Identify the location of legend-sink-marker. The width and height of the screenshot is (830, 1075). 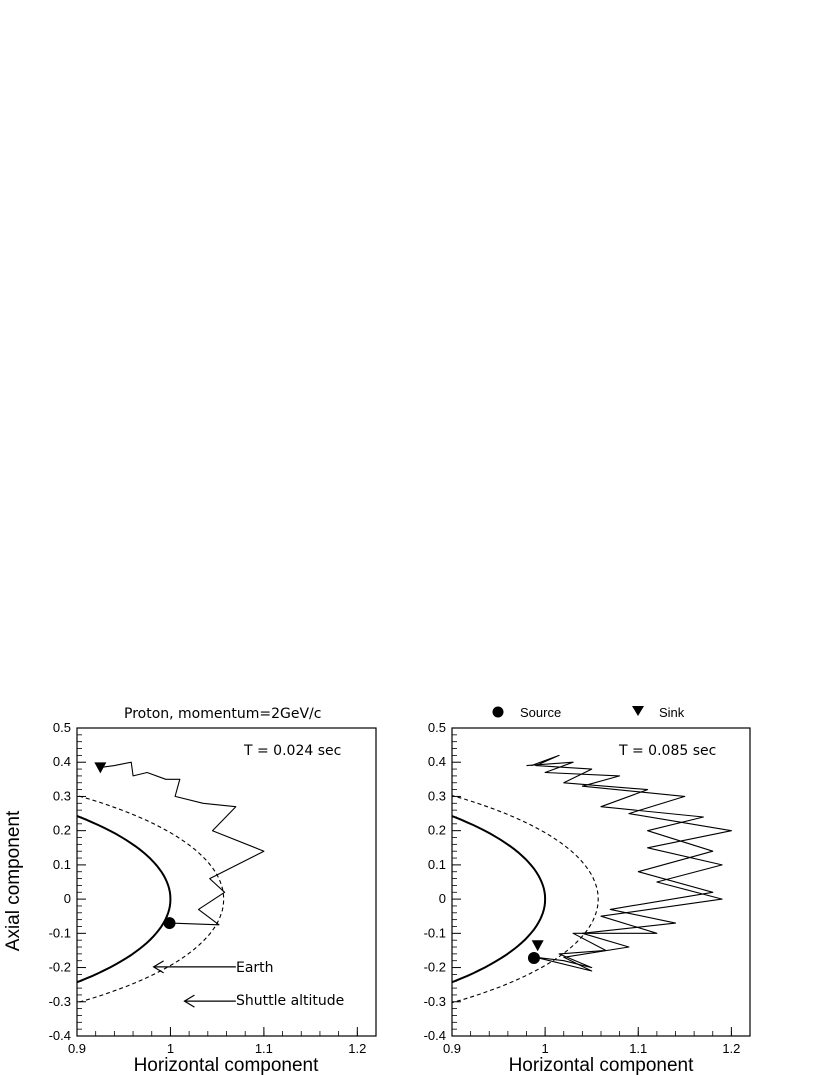
(638, 711).